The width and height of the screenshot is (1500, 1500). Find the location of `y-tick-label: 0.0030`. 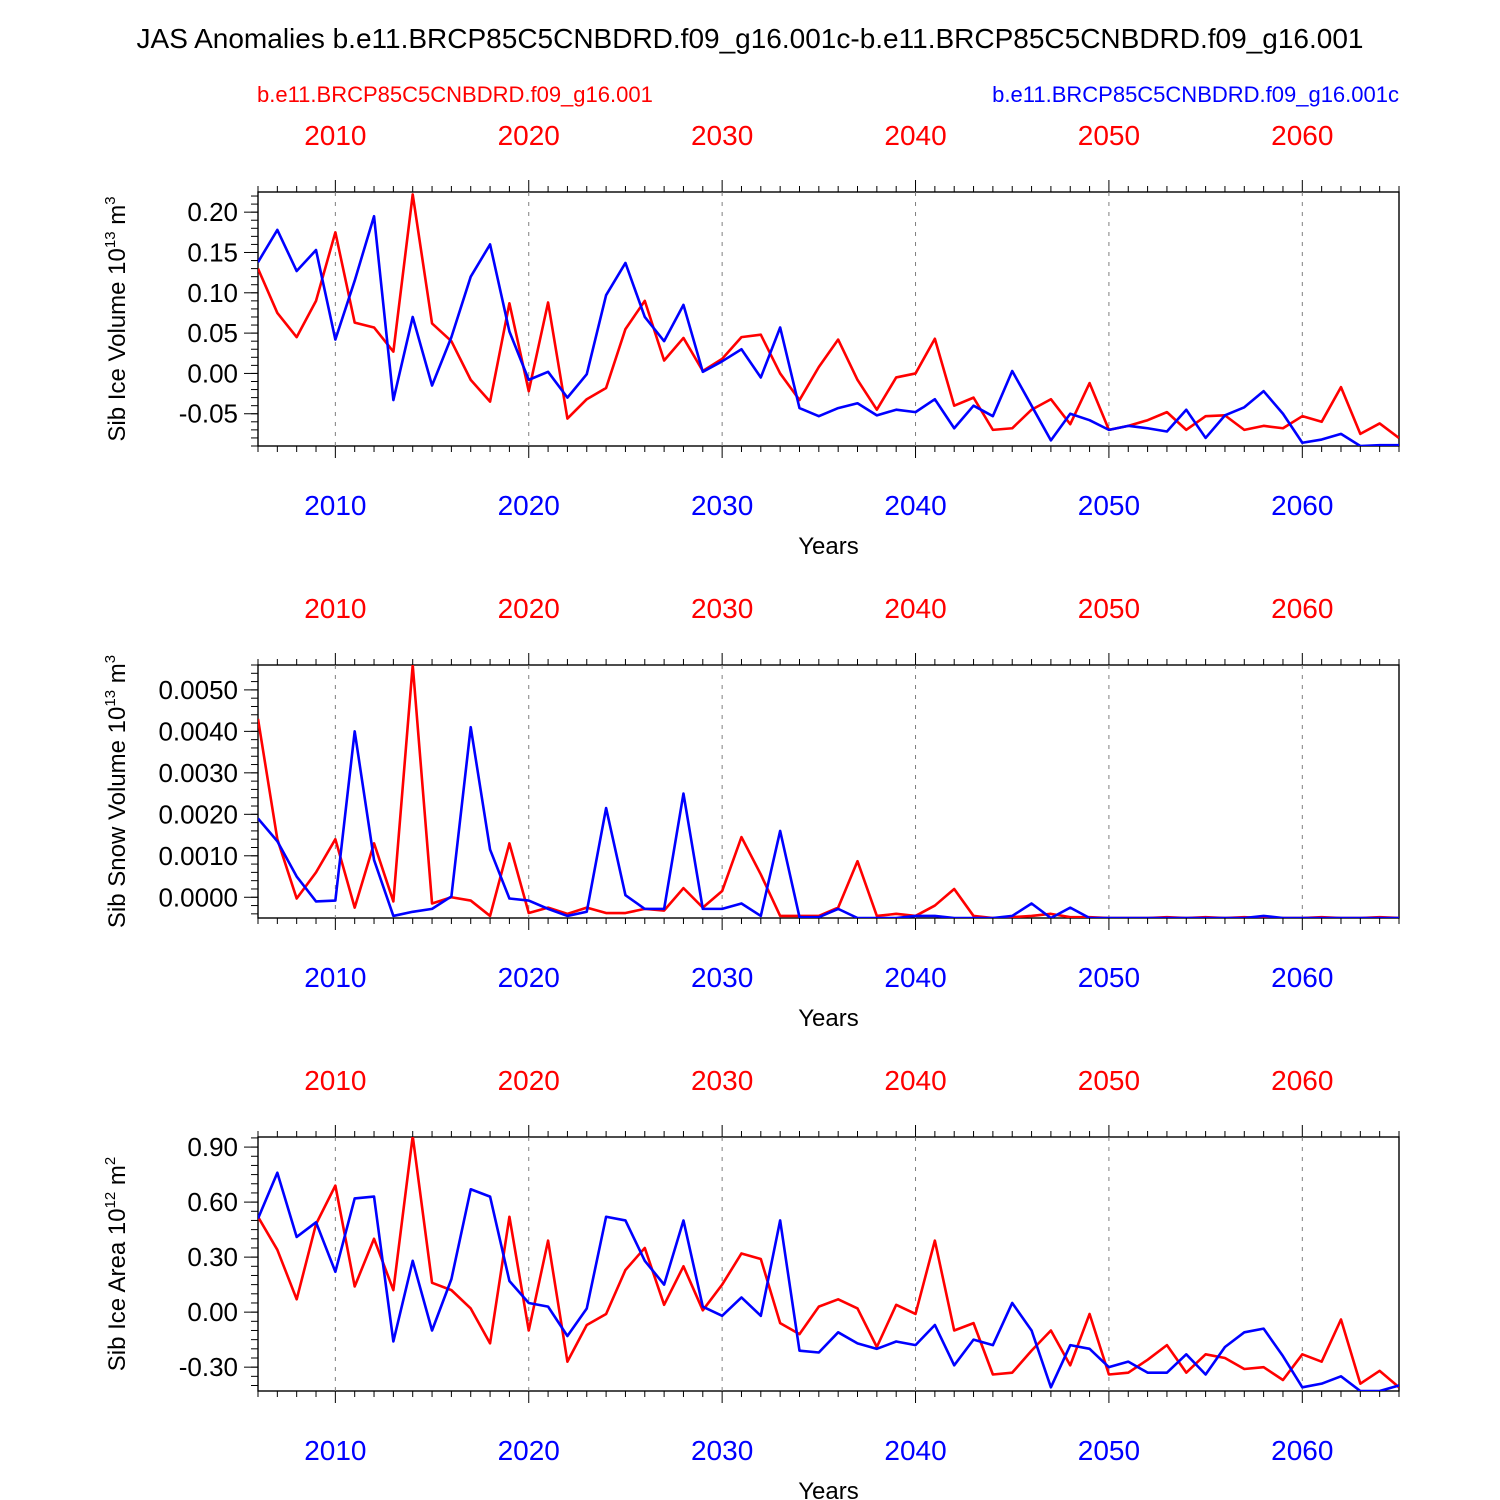

y-tick-label: 0.0030 is located at coordinates (198, 773).